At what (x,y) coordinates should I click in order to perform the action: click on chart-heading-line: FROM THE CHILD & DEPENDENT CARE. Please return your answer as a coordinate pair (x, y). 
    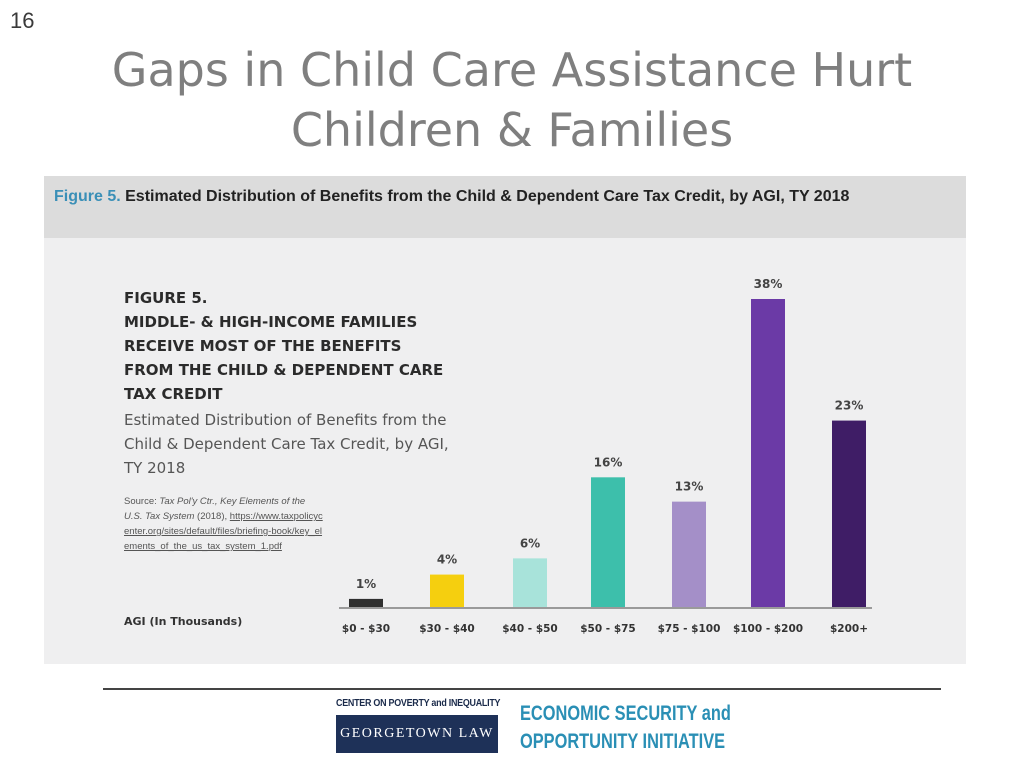
    Looking at the image, I should click on (284, 370).